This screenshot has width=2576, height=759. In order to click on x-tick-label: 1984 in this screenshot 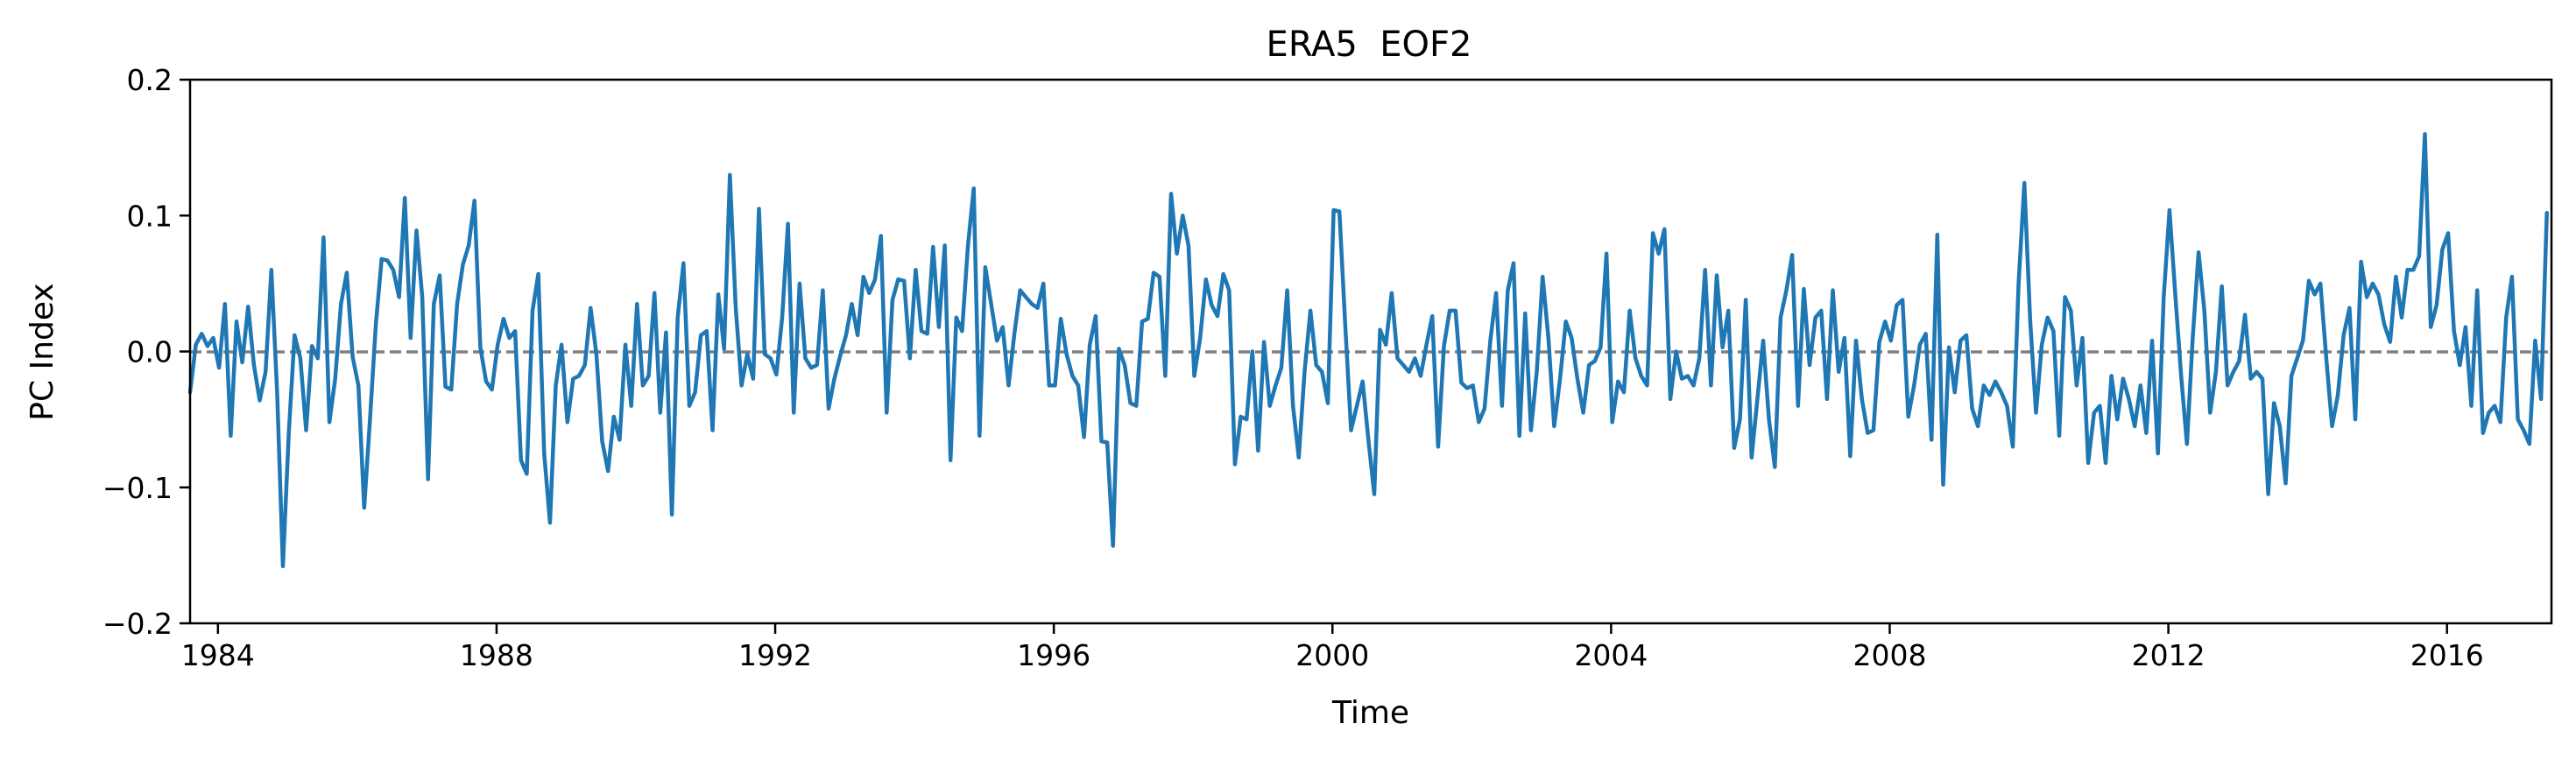, I will do `click(218, 655)`.